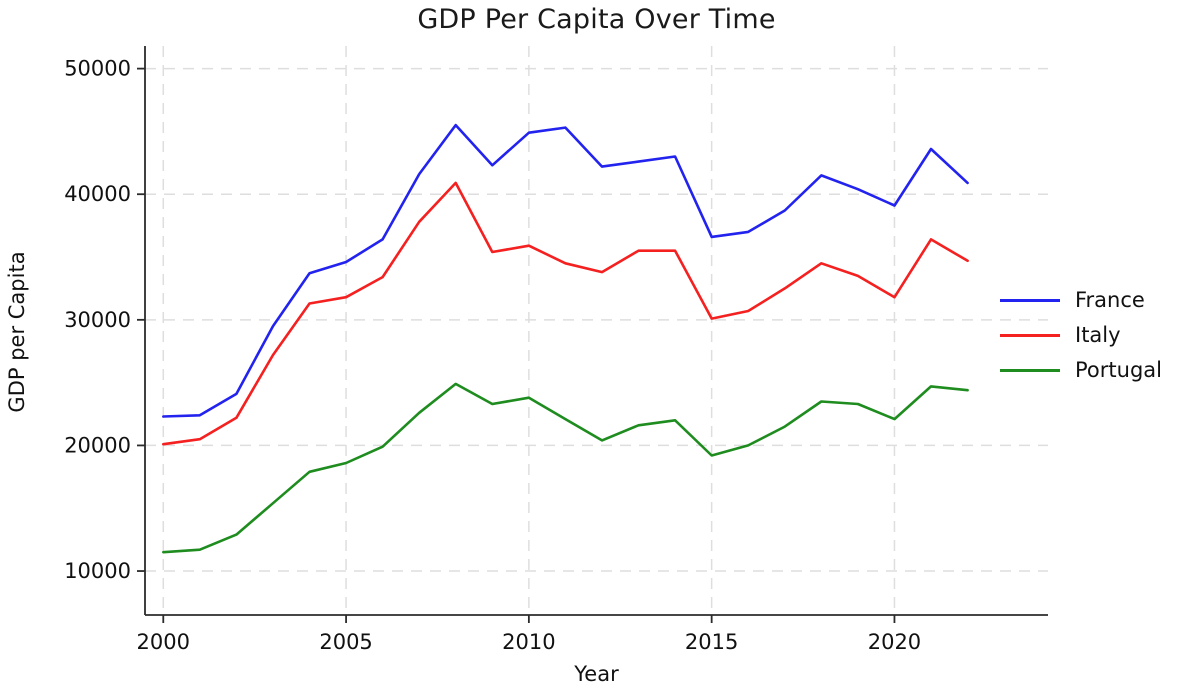 The width and height of the screenshot is (1185, 693). Describe the element at coordinates (163, 642) in the screenshot. I see `x-tick-label-2000: 2000` at that location.